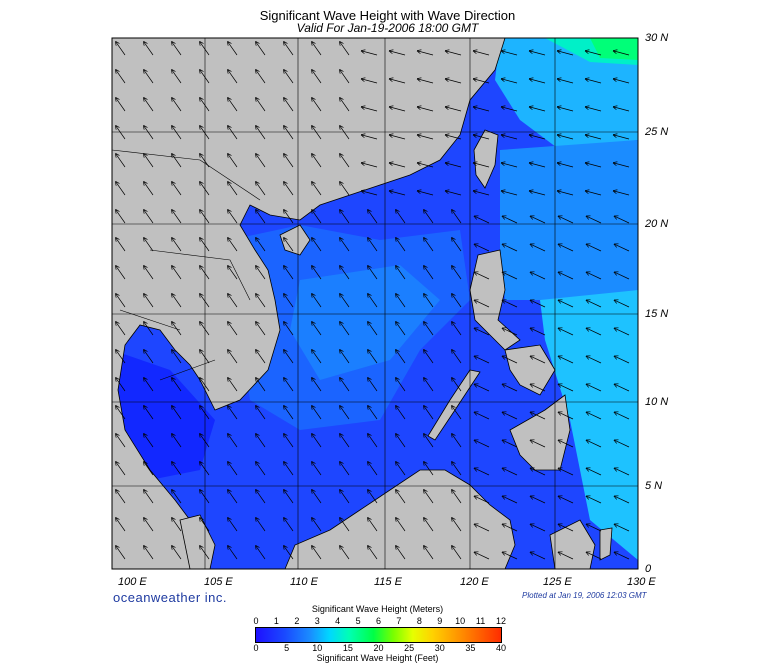 This screenshot has height=665, width=775. Describe the element at coordinates (276, 621) in the screenshot. I see `colorbar-meter-tick: 1` at that location.